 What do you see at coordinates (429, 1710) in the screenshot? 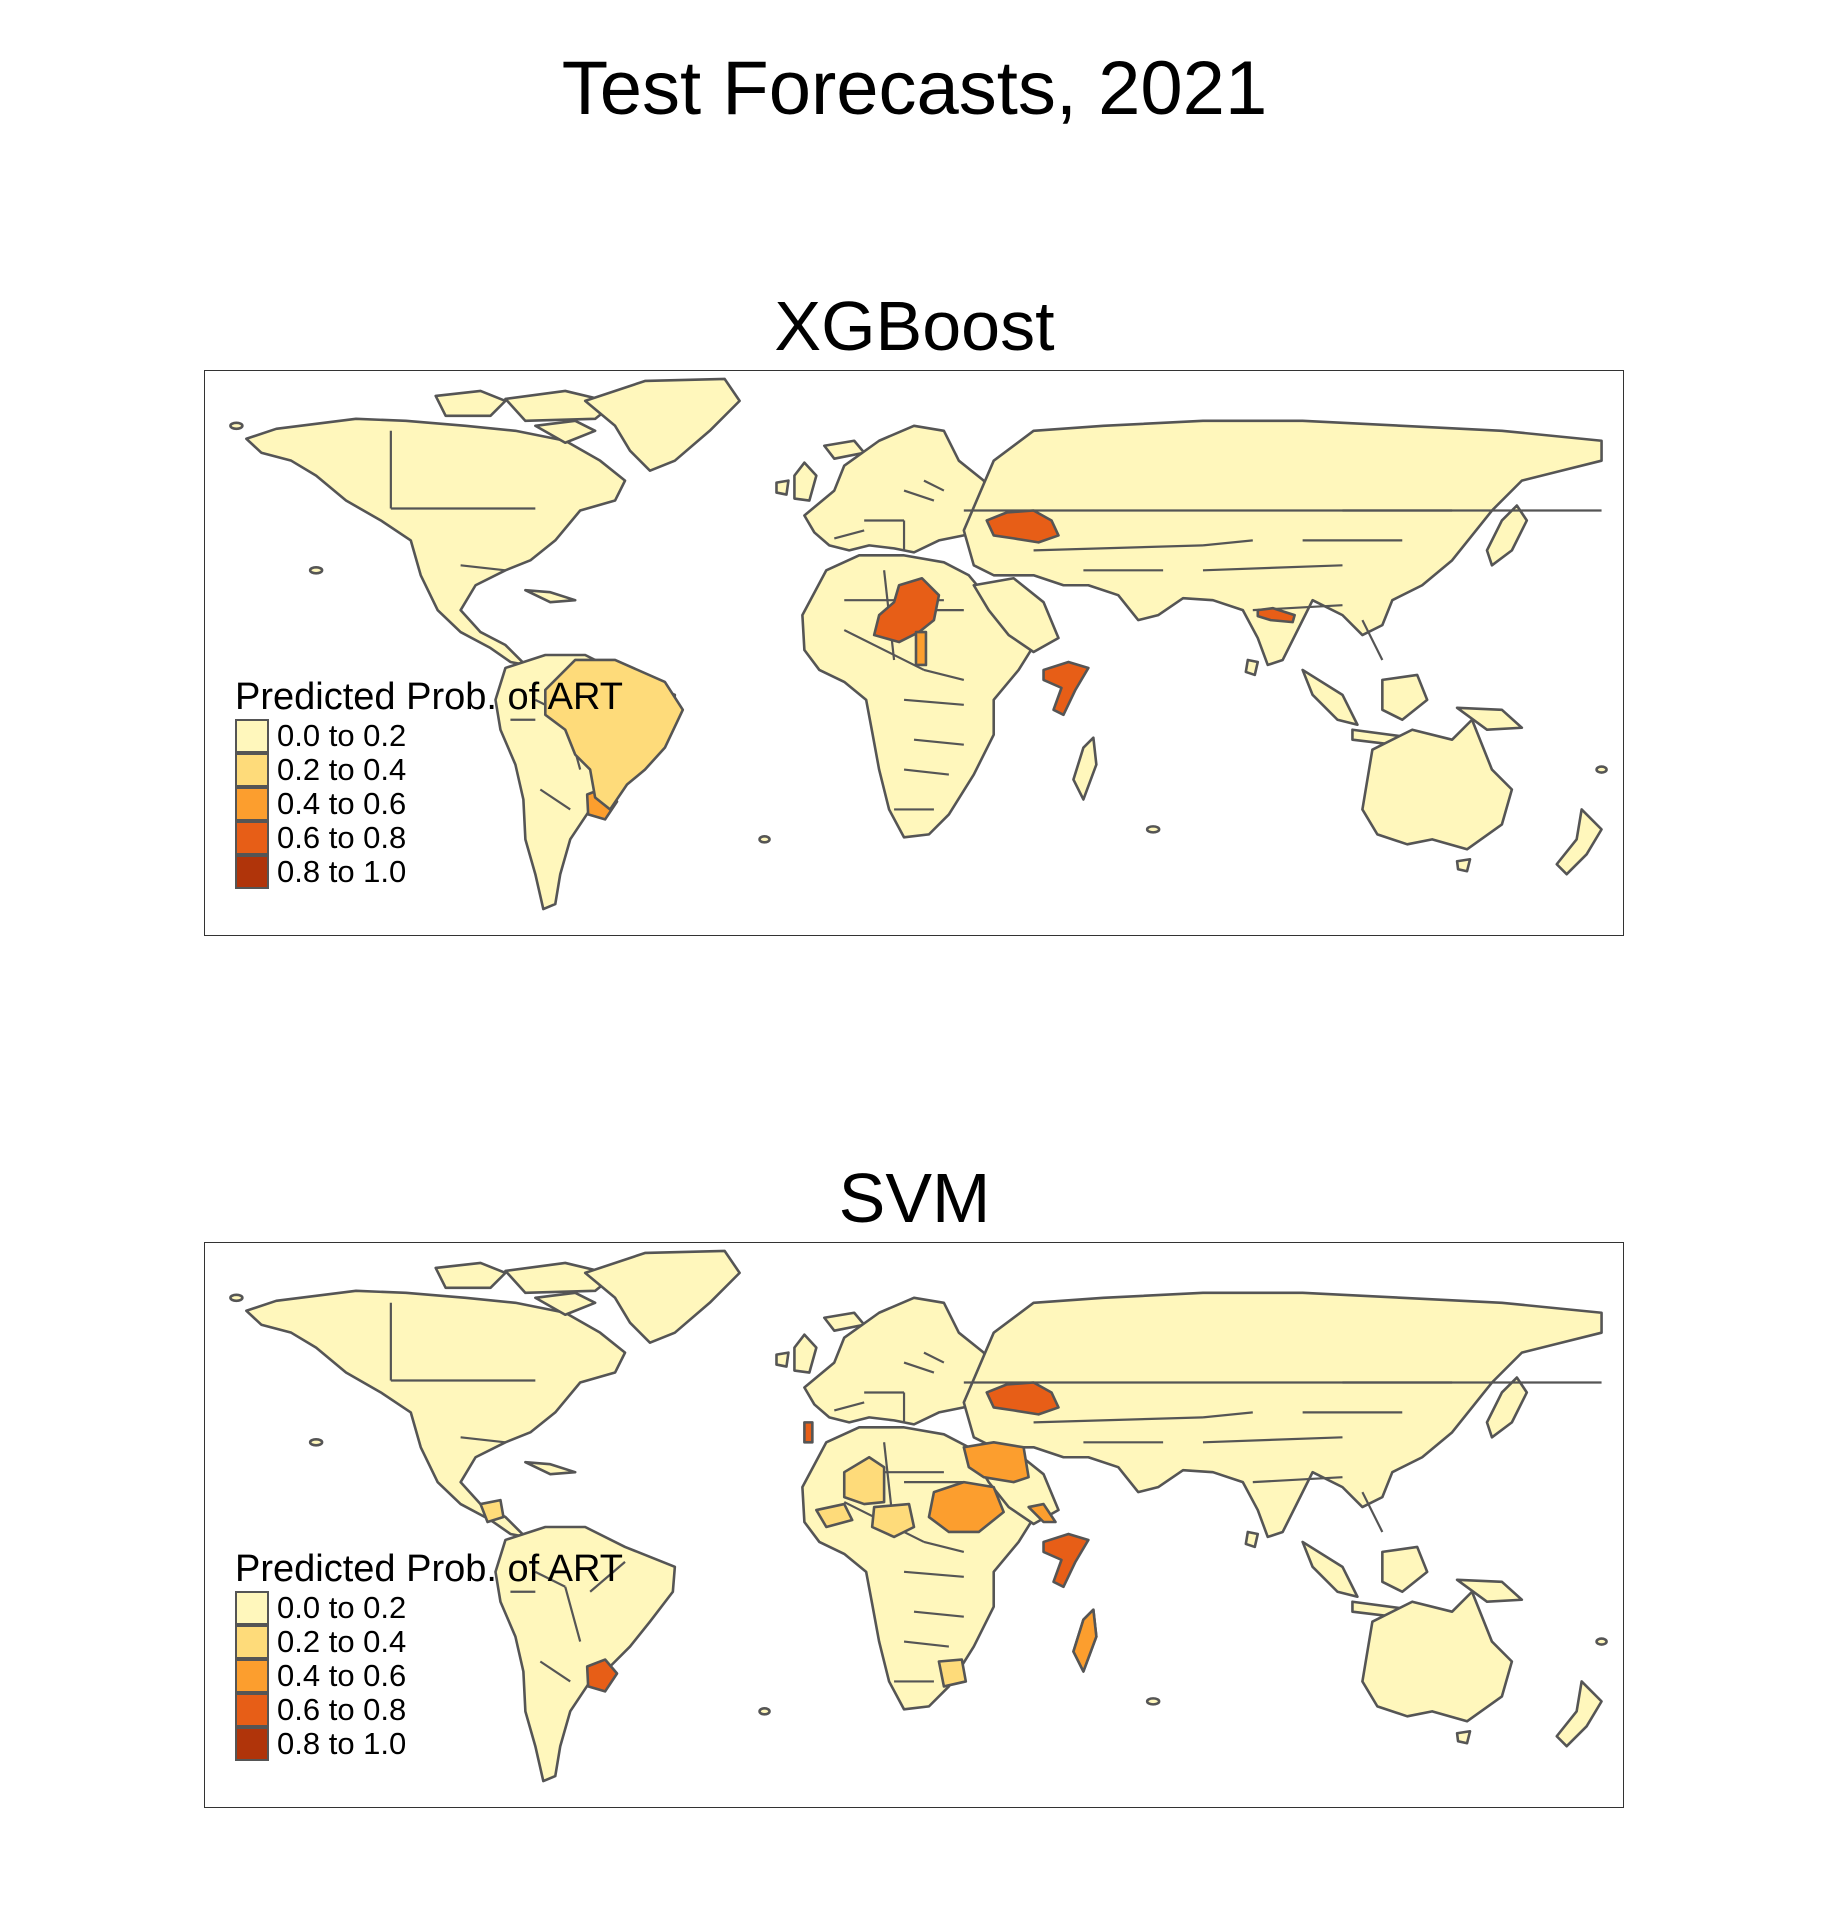
I see `legend-item: 0.6 to 0.8` at bounding box center [429, 1710].